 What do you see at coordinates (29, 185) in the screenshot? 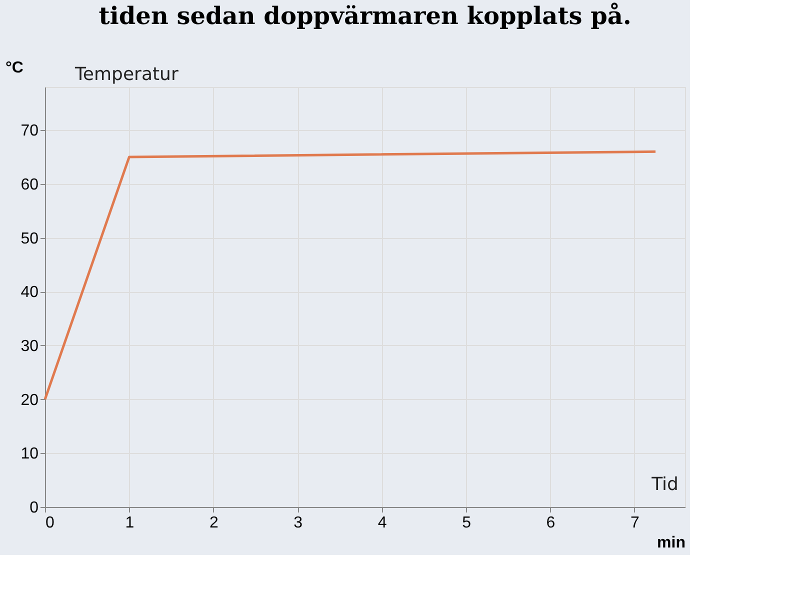
I see `y-tick-label: 60` at bounding box center [29, 185].